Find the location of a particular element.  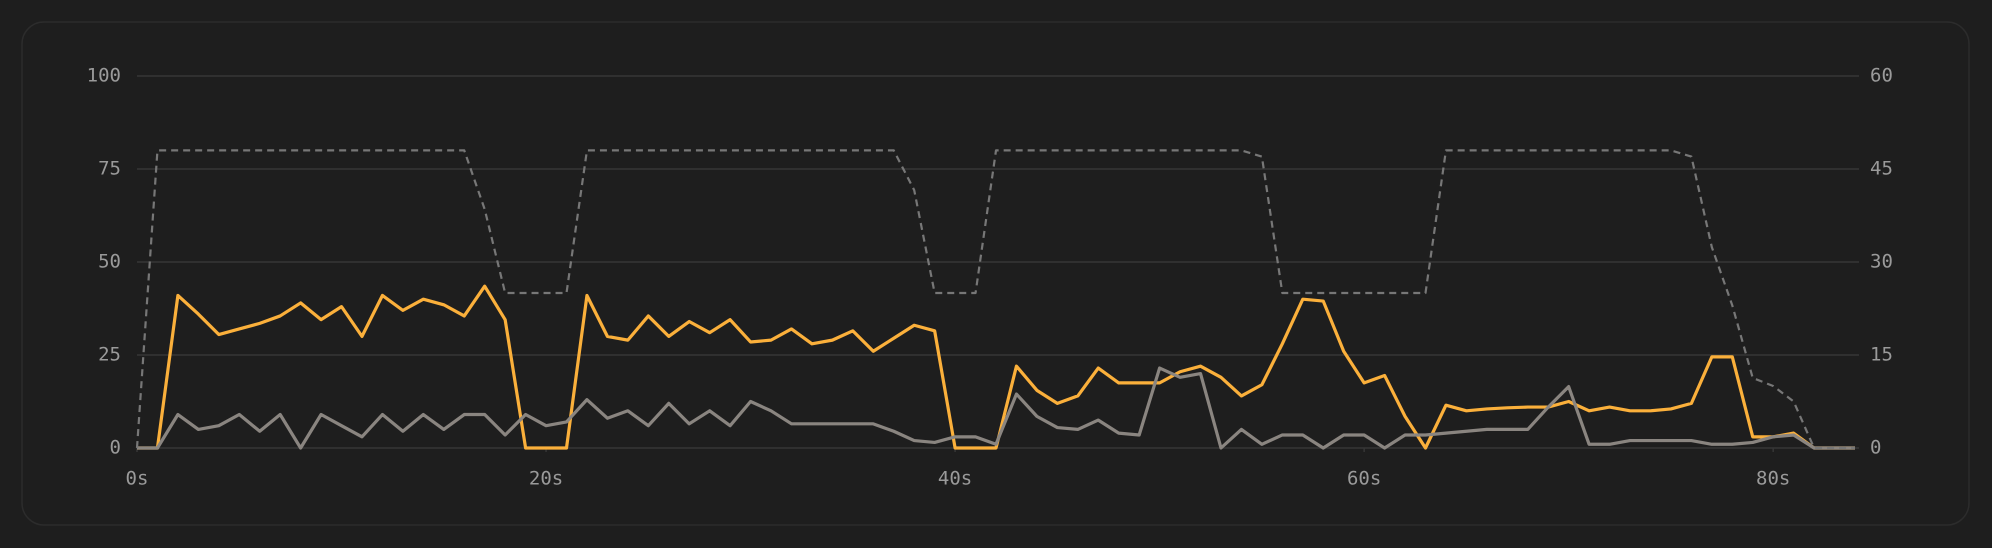

y2-tick-label: 45 is located at coordinates (1881, 169).